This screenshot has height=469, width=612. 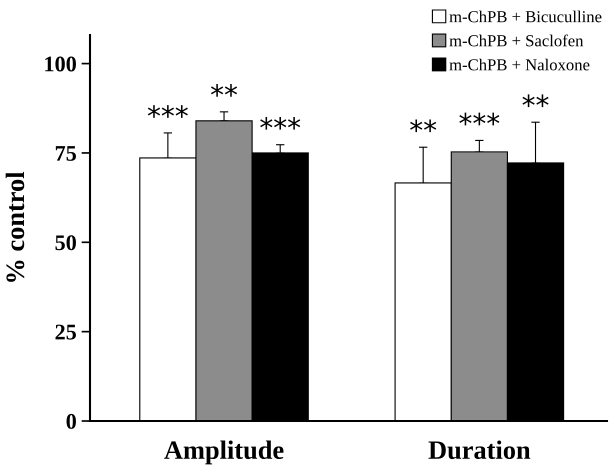 I want to click on y-axis-title: % control, so click(x=15, y=227).